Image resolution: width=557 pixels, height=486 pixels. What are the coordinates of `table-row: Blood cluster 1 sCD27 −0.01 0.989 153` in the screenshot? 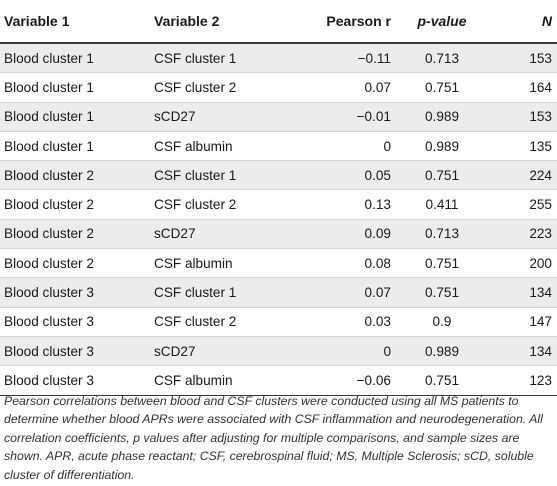 It's located at (278, 117).